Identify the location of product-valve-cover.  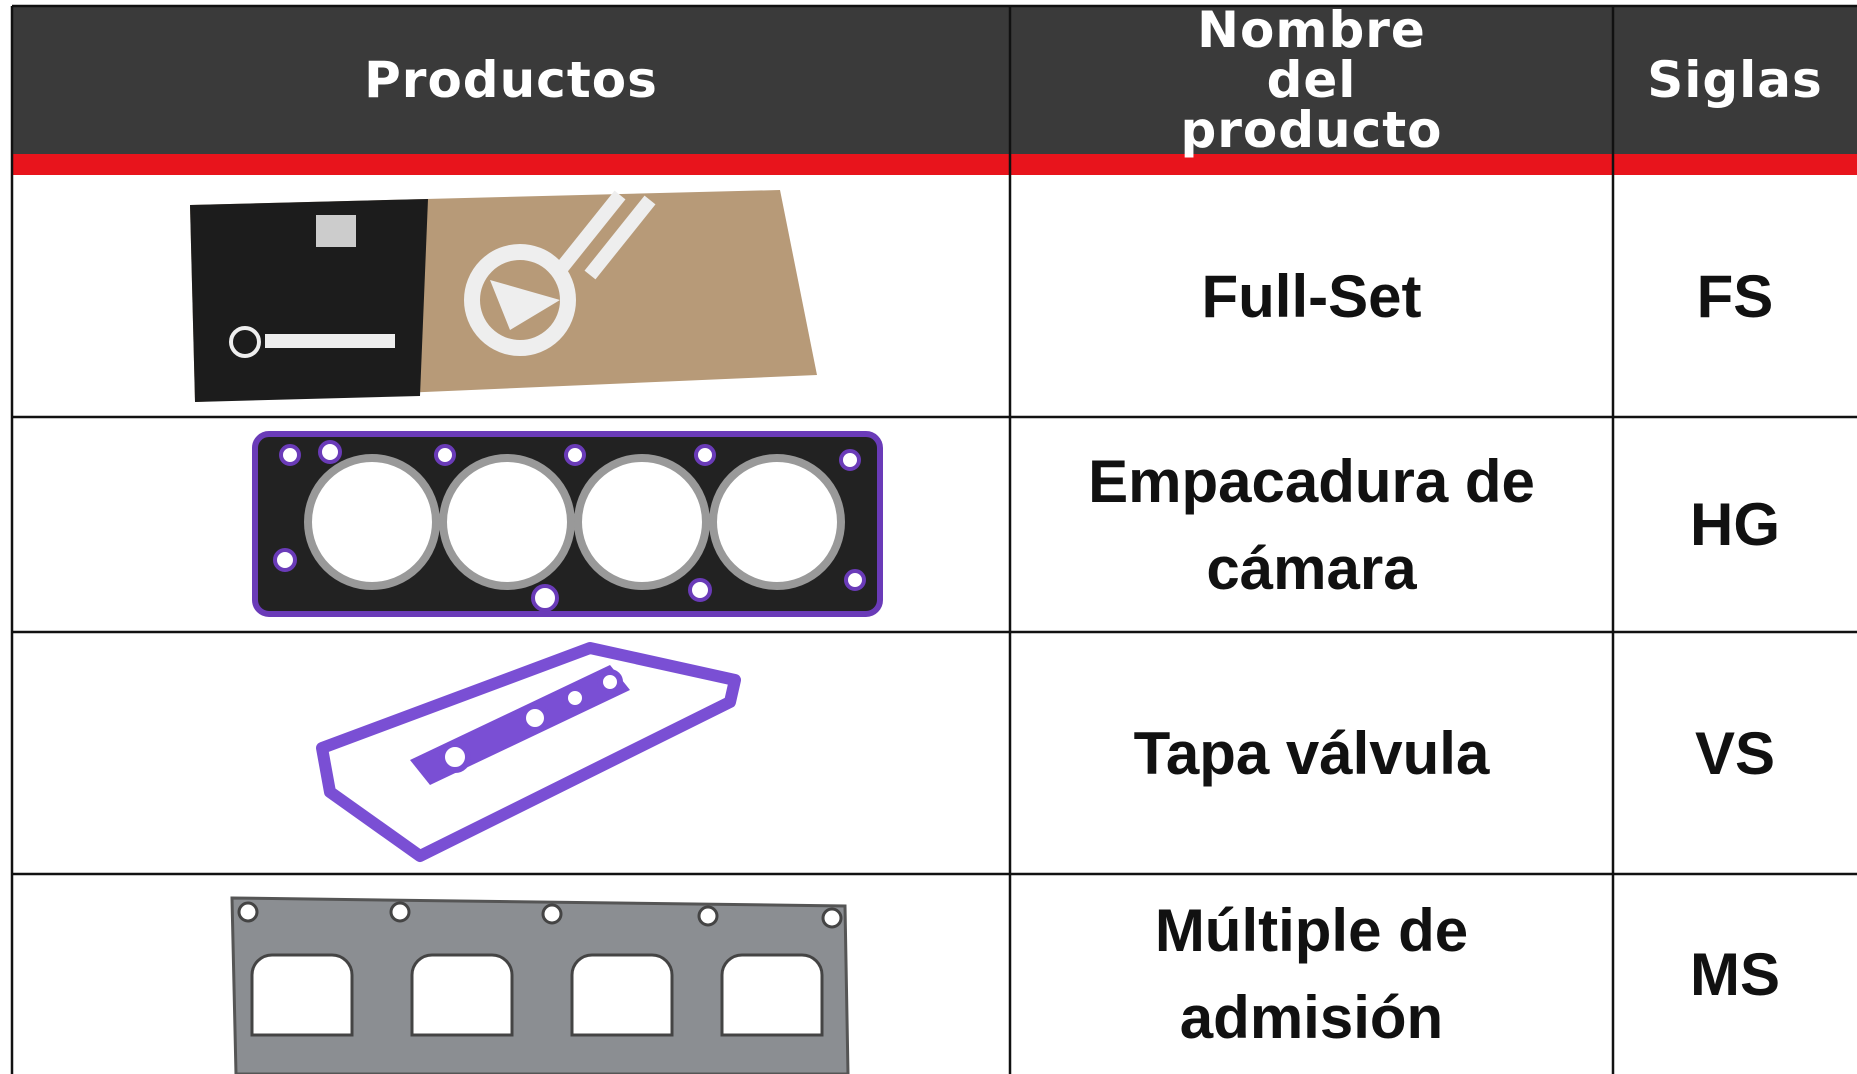
(528, 752).